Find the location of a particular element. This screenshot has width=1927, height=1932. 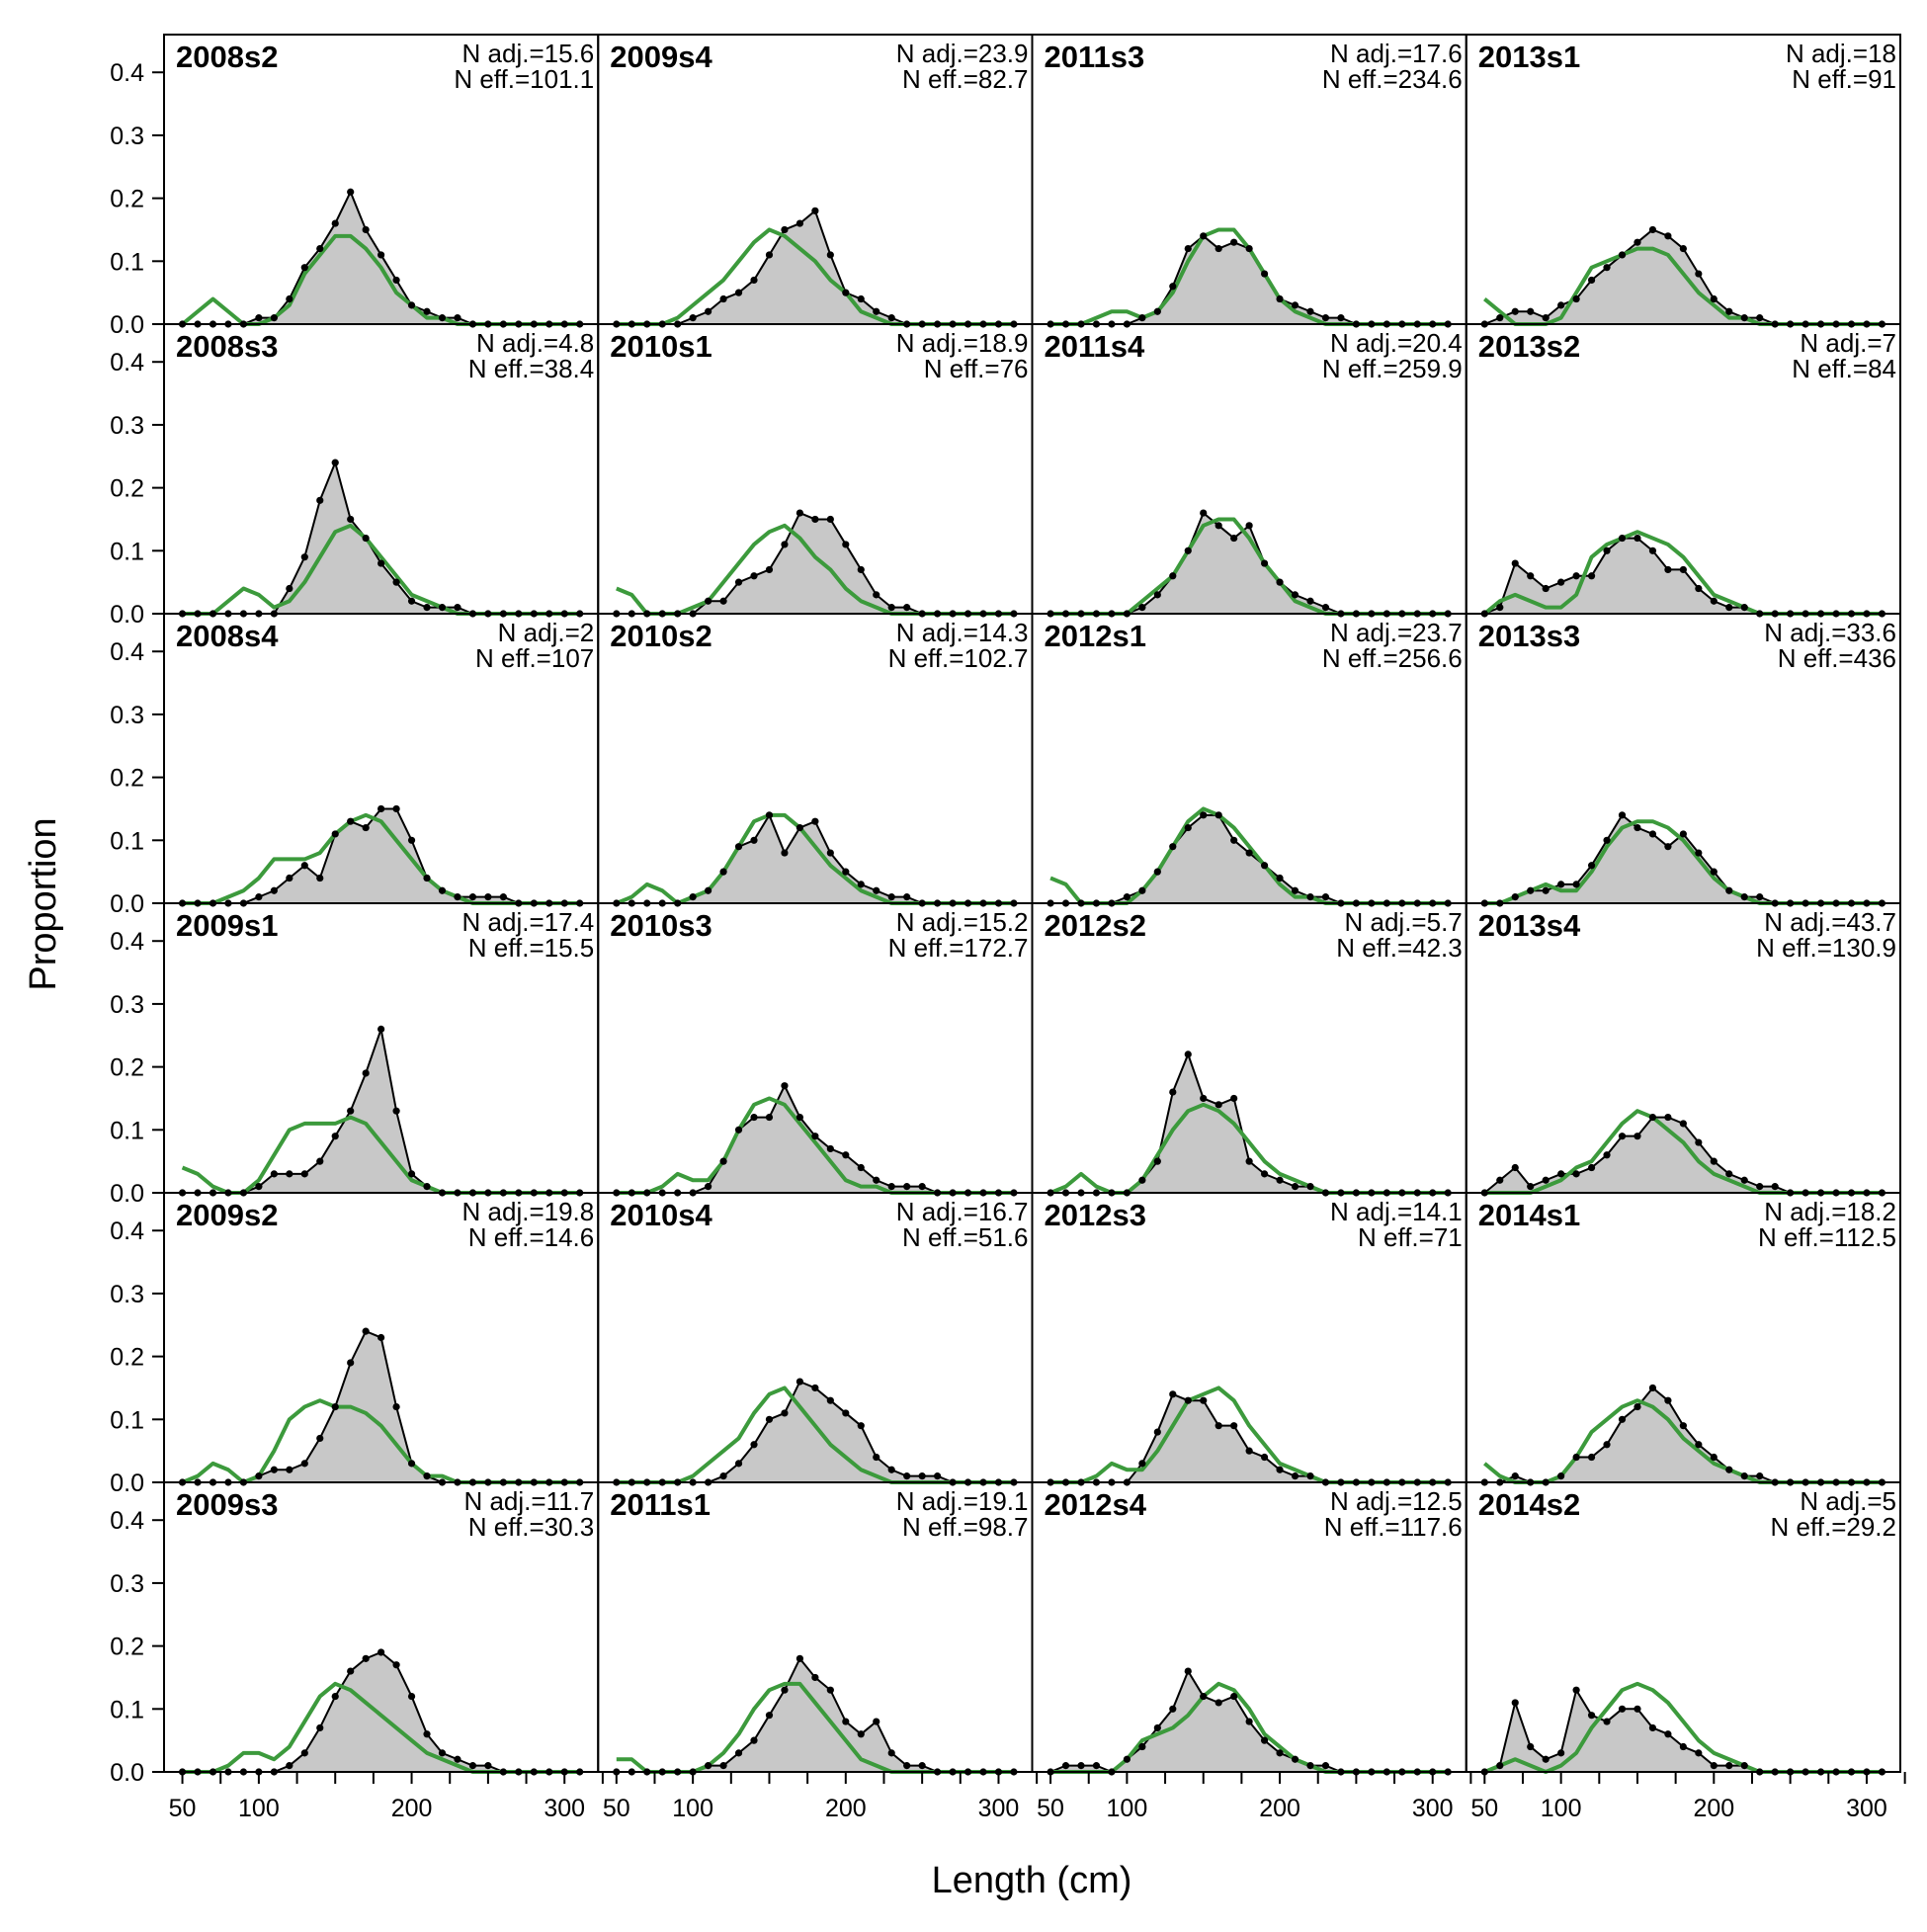

n-eff-label: N eff.=30.3 is located at coordinates (531, 1527).